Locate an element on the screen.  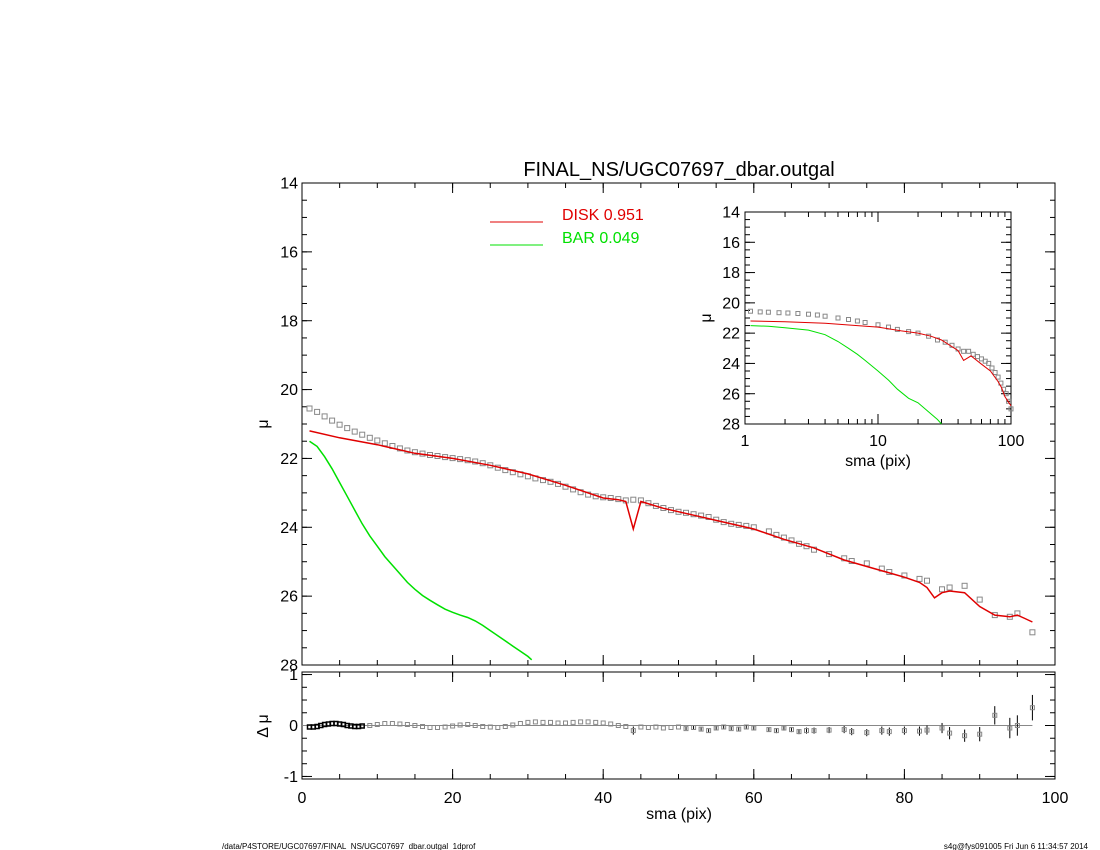
inset-y-tick-label: 20 is located at coordinates (731, 303).